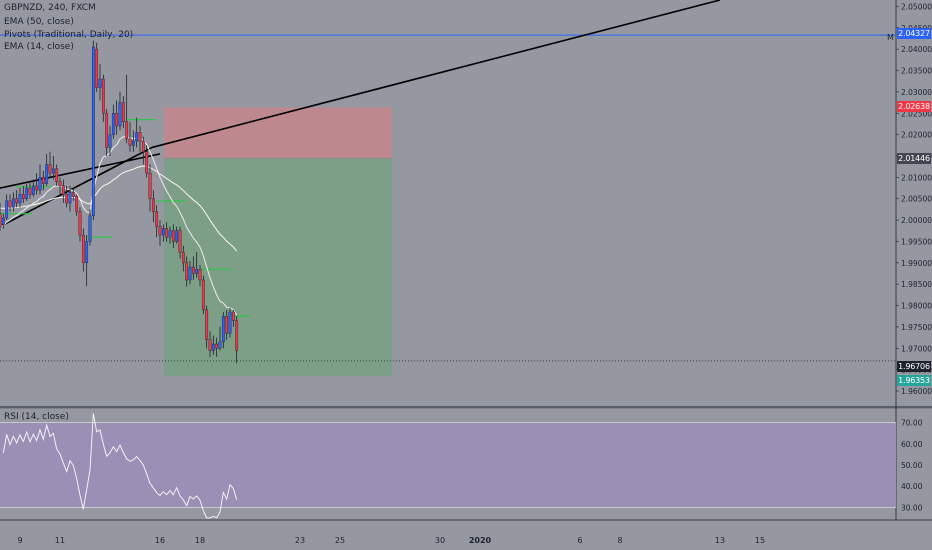 The width and height of the screenshot is (932, 550). I want to click on rsi-tick-label: 40.00, so click(912, 486).